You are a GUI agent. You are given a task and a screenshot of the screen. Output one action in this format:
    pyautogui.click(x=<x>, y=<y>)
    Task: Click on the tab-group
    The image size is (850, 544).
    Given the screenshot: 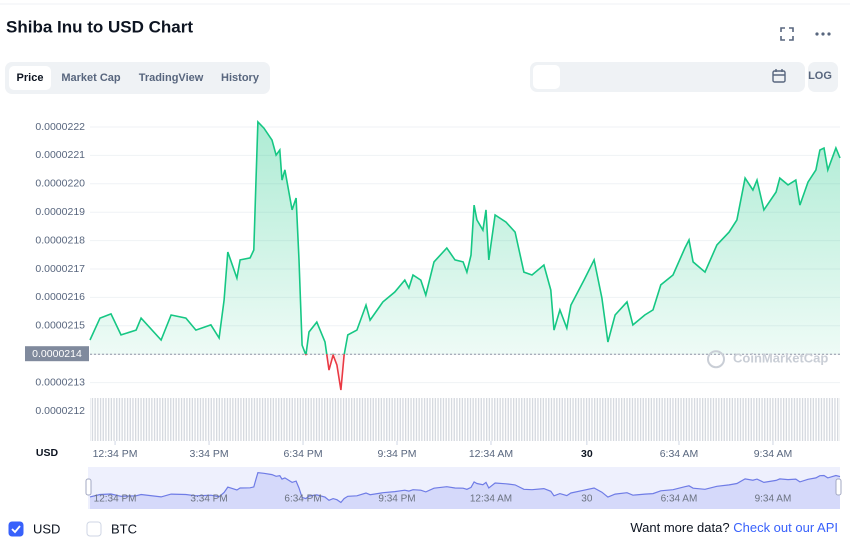 What is the action you would take?
    pyautogui.click(x=137, y=78)
    